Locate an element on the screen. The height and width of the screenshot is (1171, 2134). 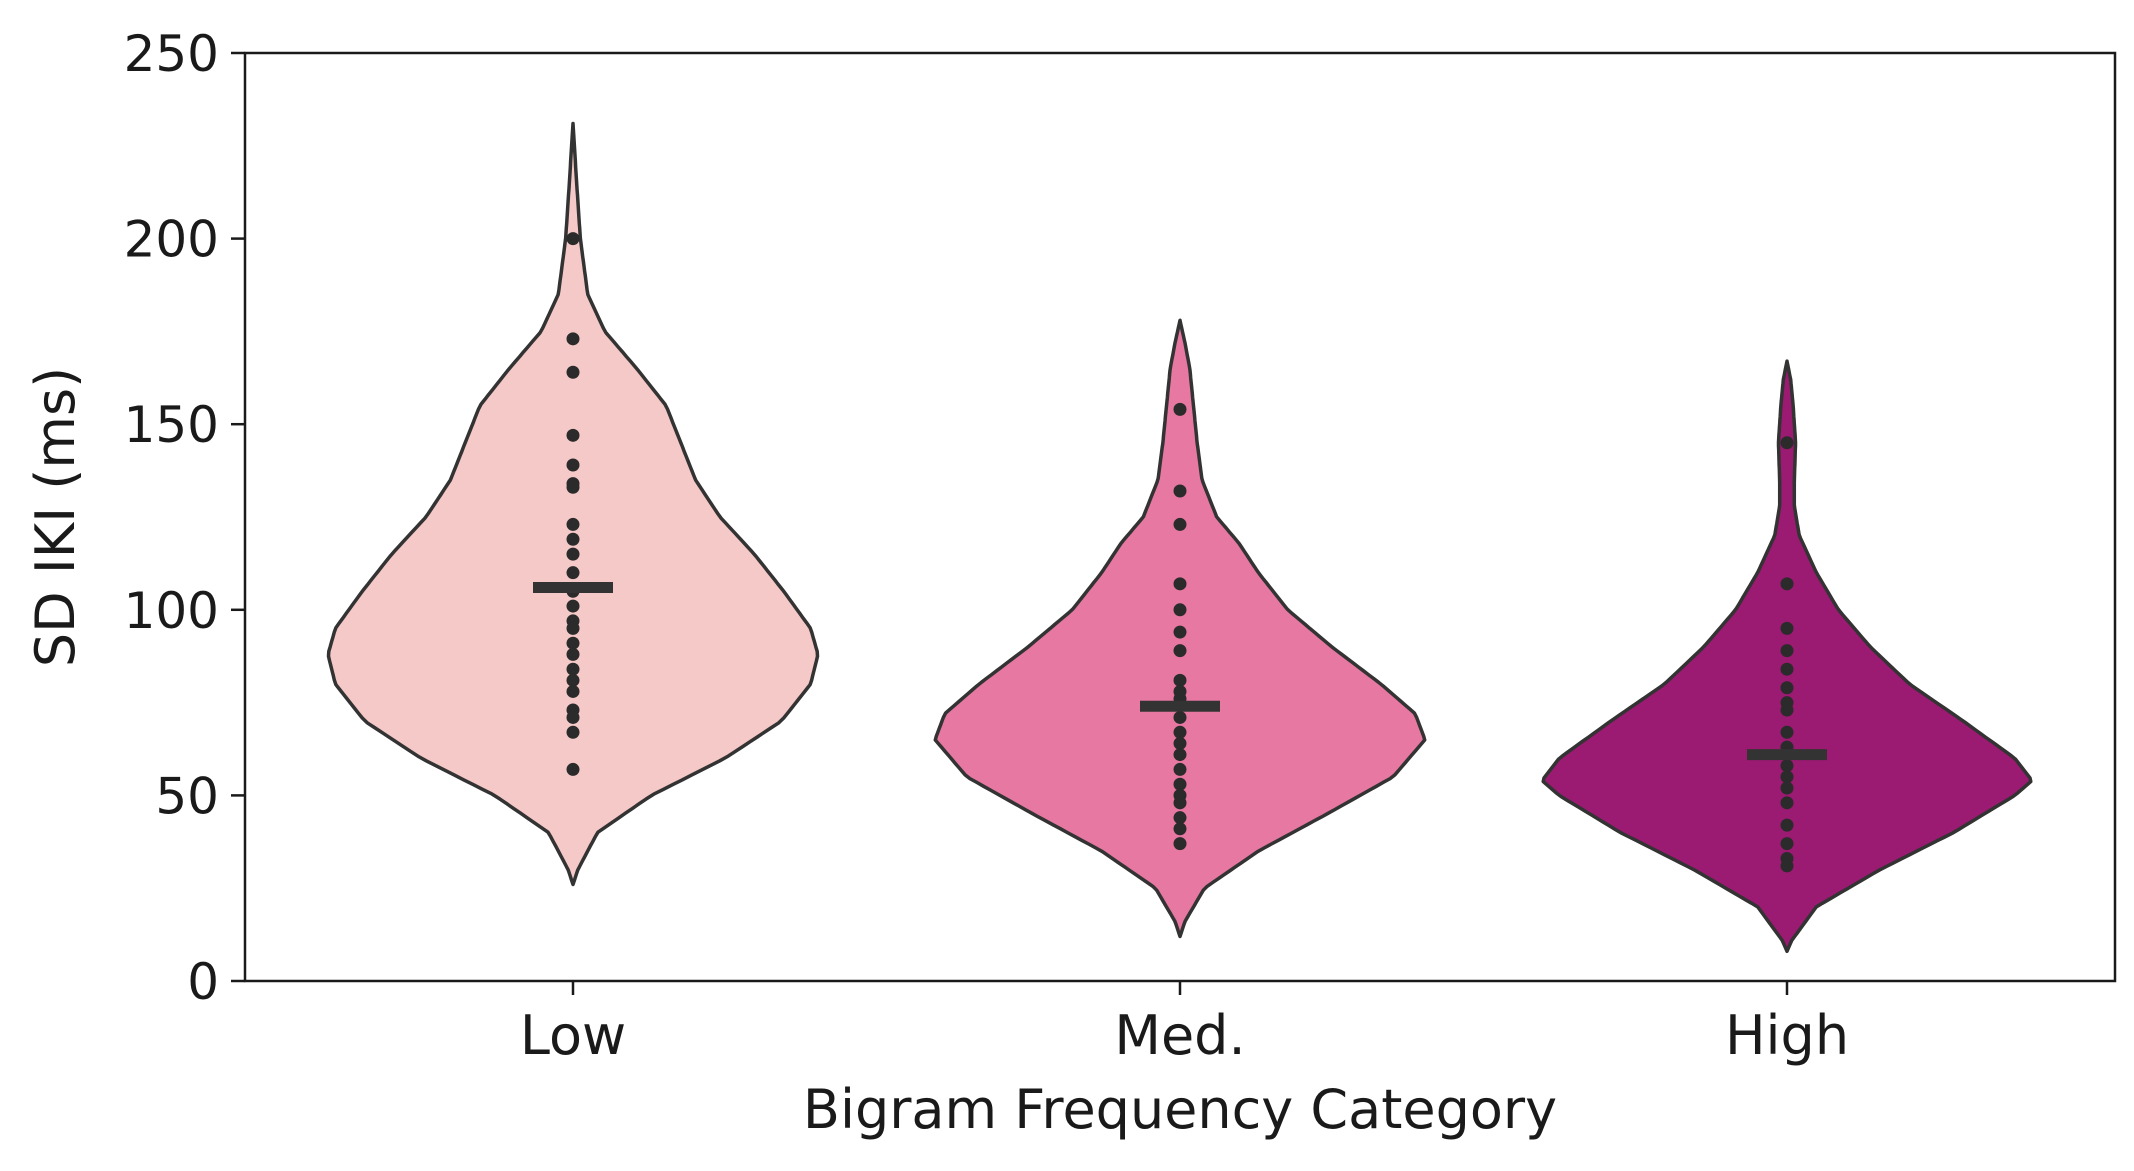
x-tick-label: Low is located at coordinates (573, 1035).